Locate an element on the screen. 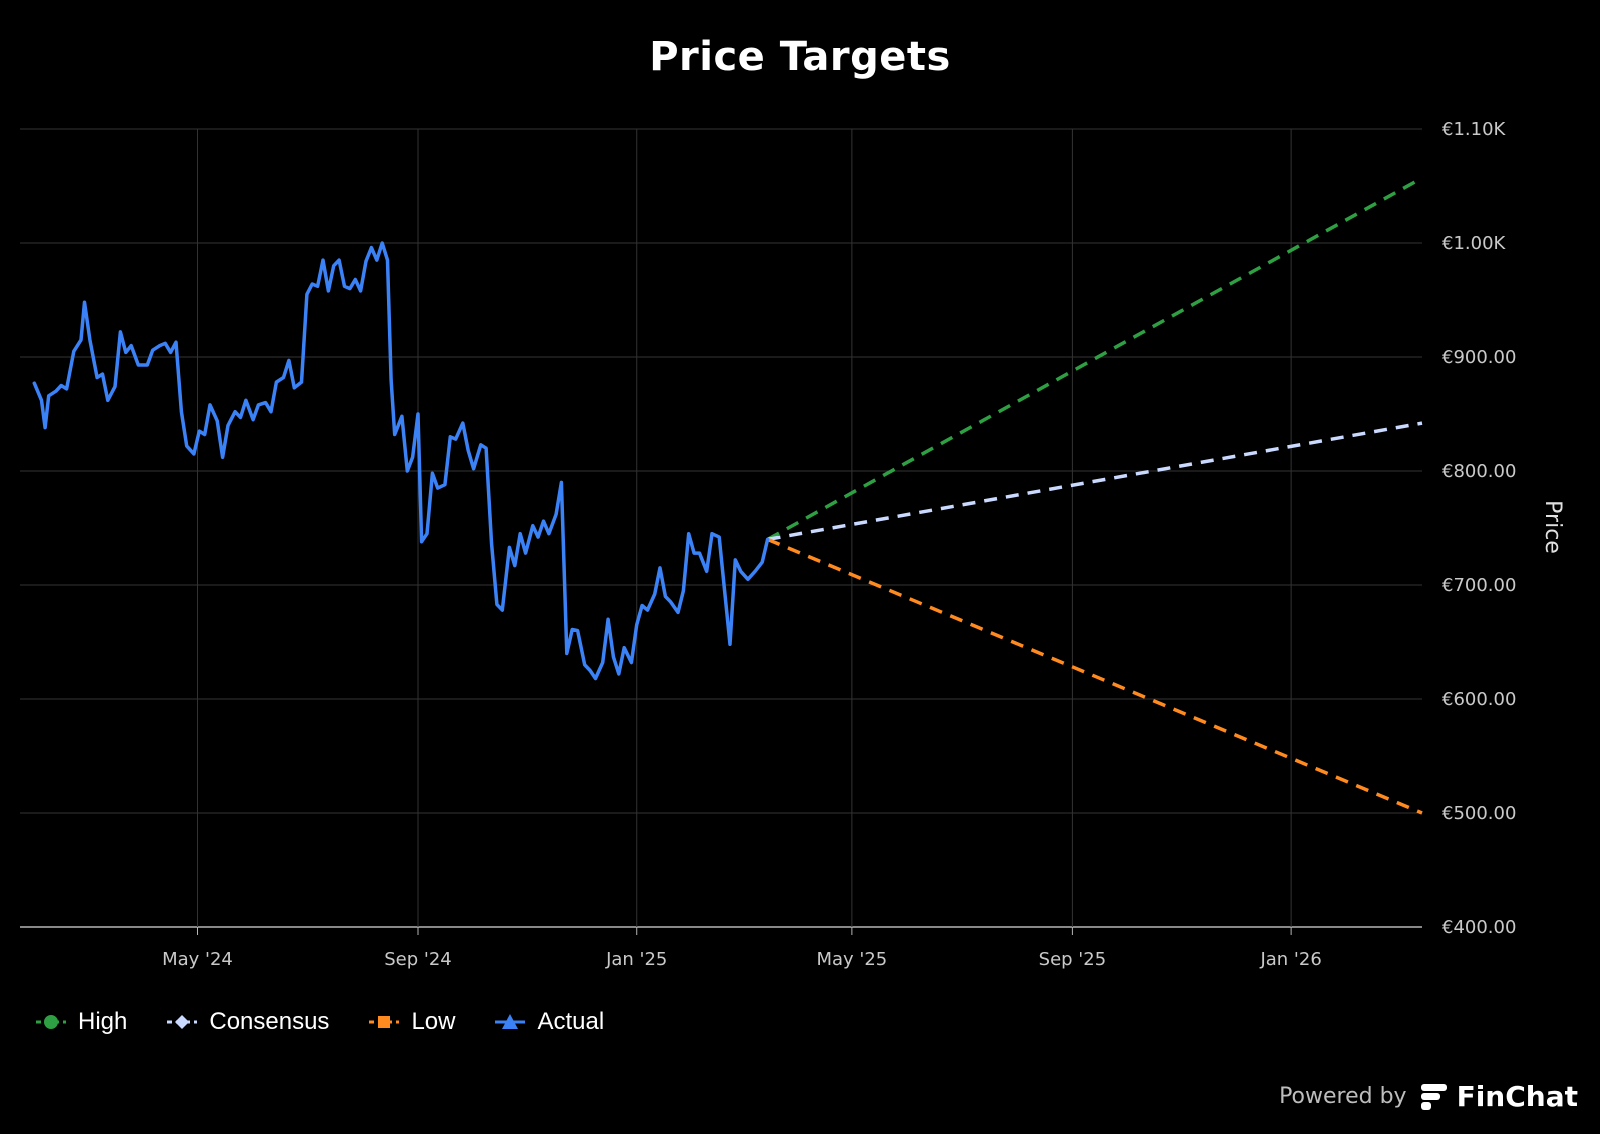  y-axis-title: Price is located at coordinates (1552, 527).